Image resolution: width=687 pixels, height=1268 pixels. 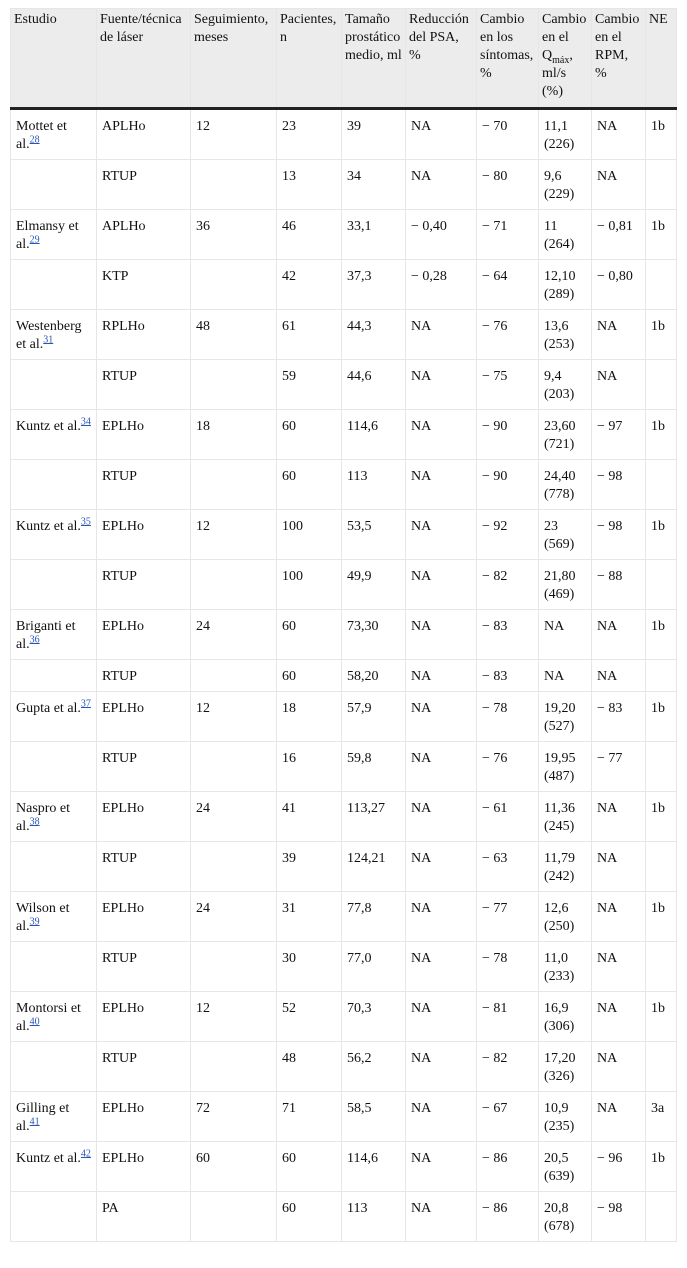 What do you see at coordinates (46, 635) in the screenshot?
I see `study-name: Briganti et al.` at bounding box center [46, 635].